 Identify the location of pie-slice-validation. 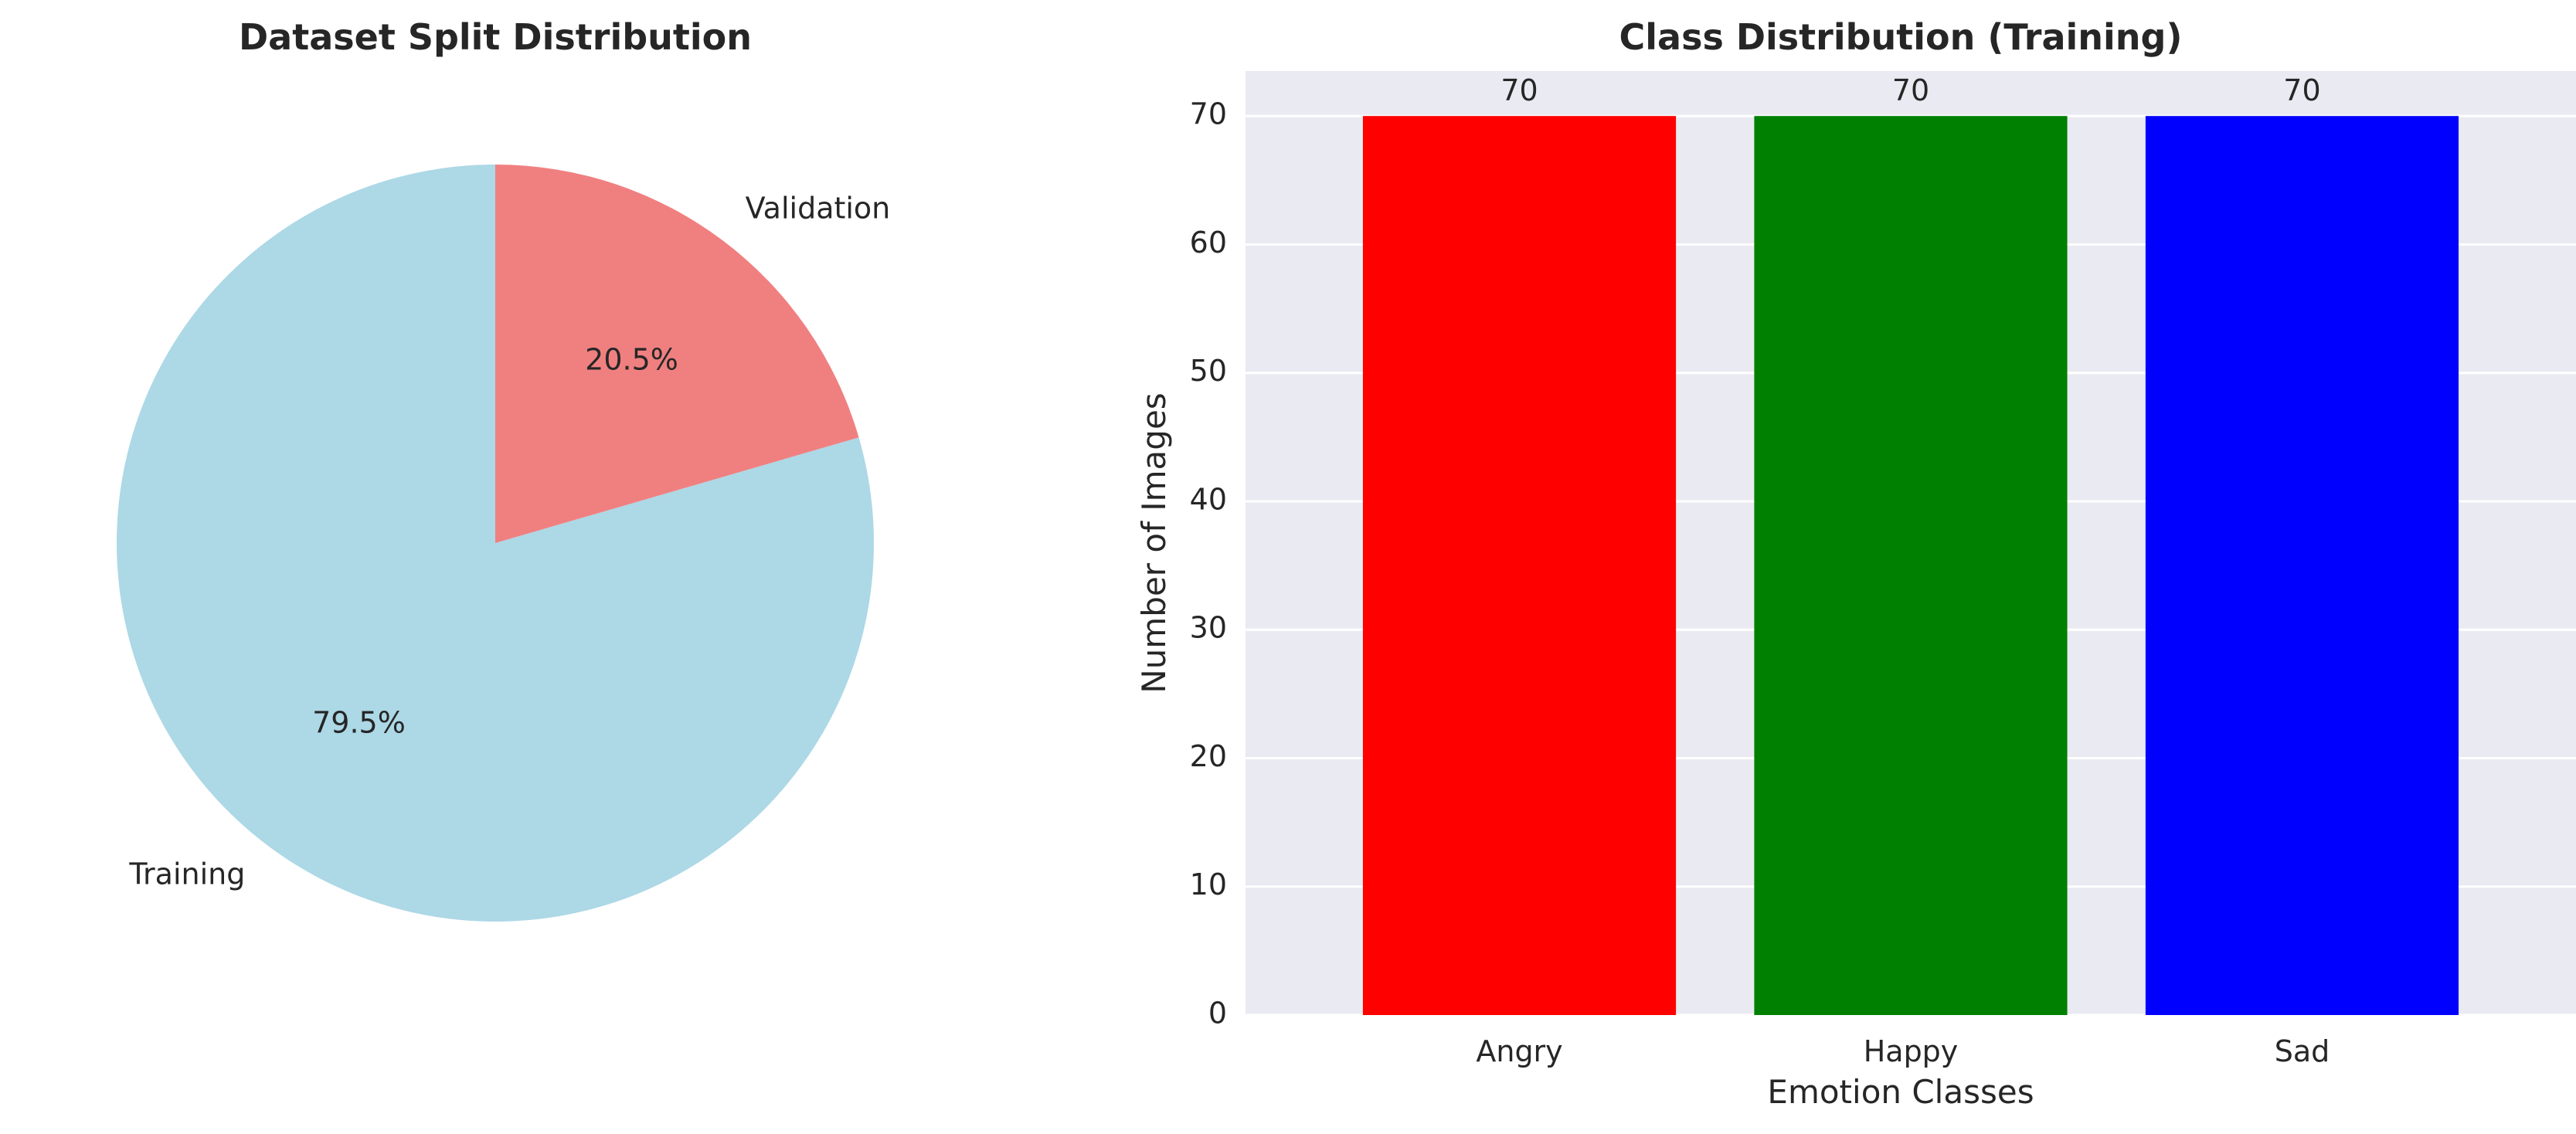
(677, 354).